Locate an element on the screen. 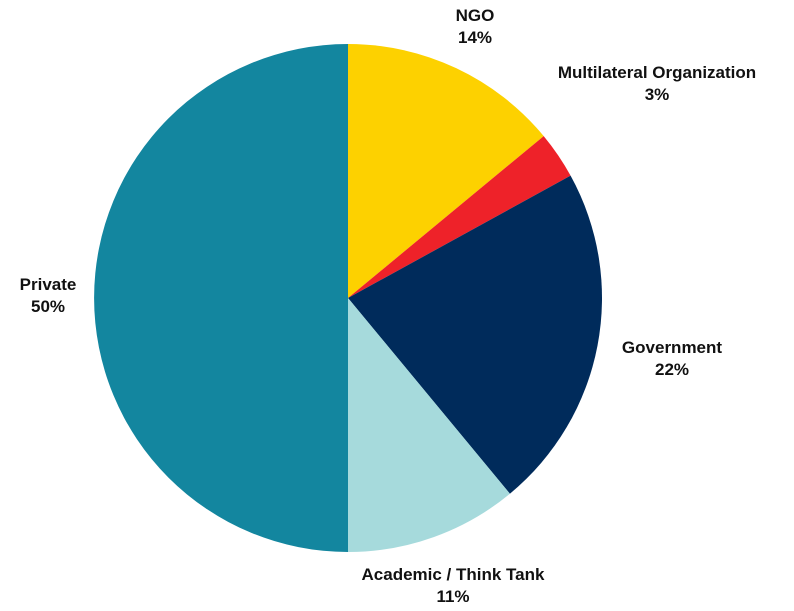 This screenshot has width=794, height=611. pie-slice-ngo is located at coordinates (446, 171).